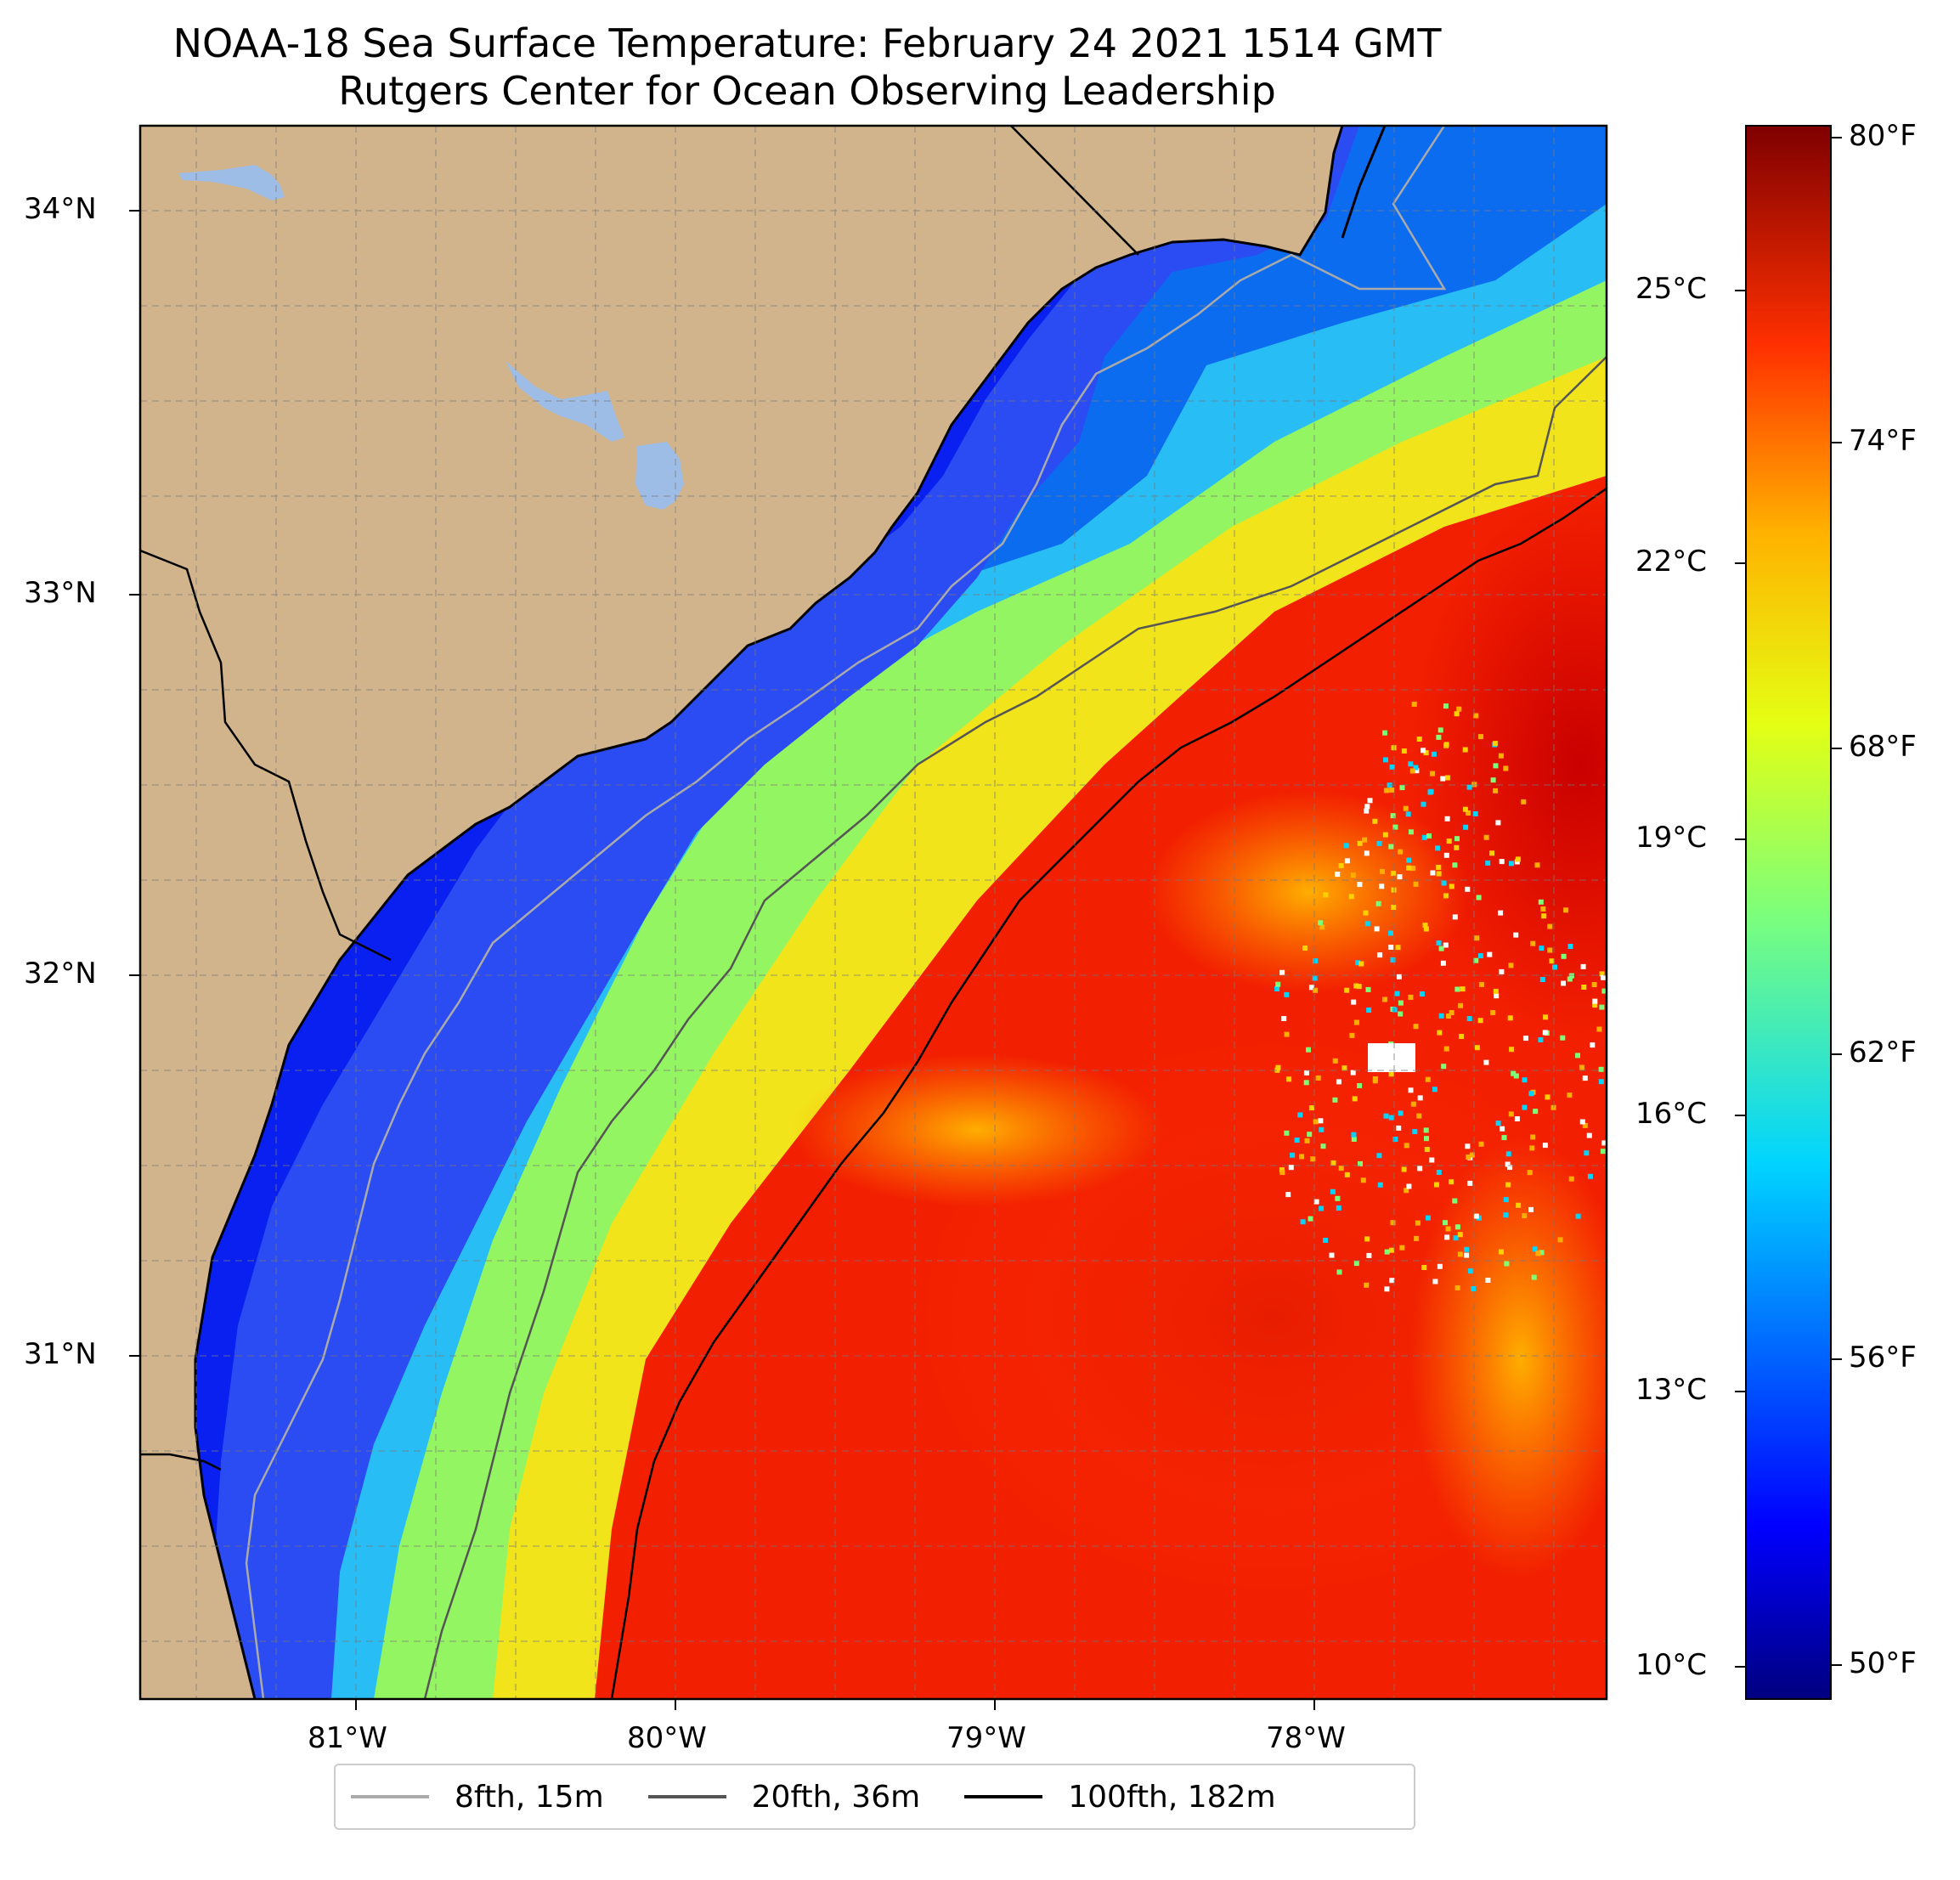  What do you see at coordinates (1306, 1738) in the screenshot?
I see `lon-label-78: 78°W` at bounding box center [1306, 1738].